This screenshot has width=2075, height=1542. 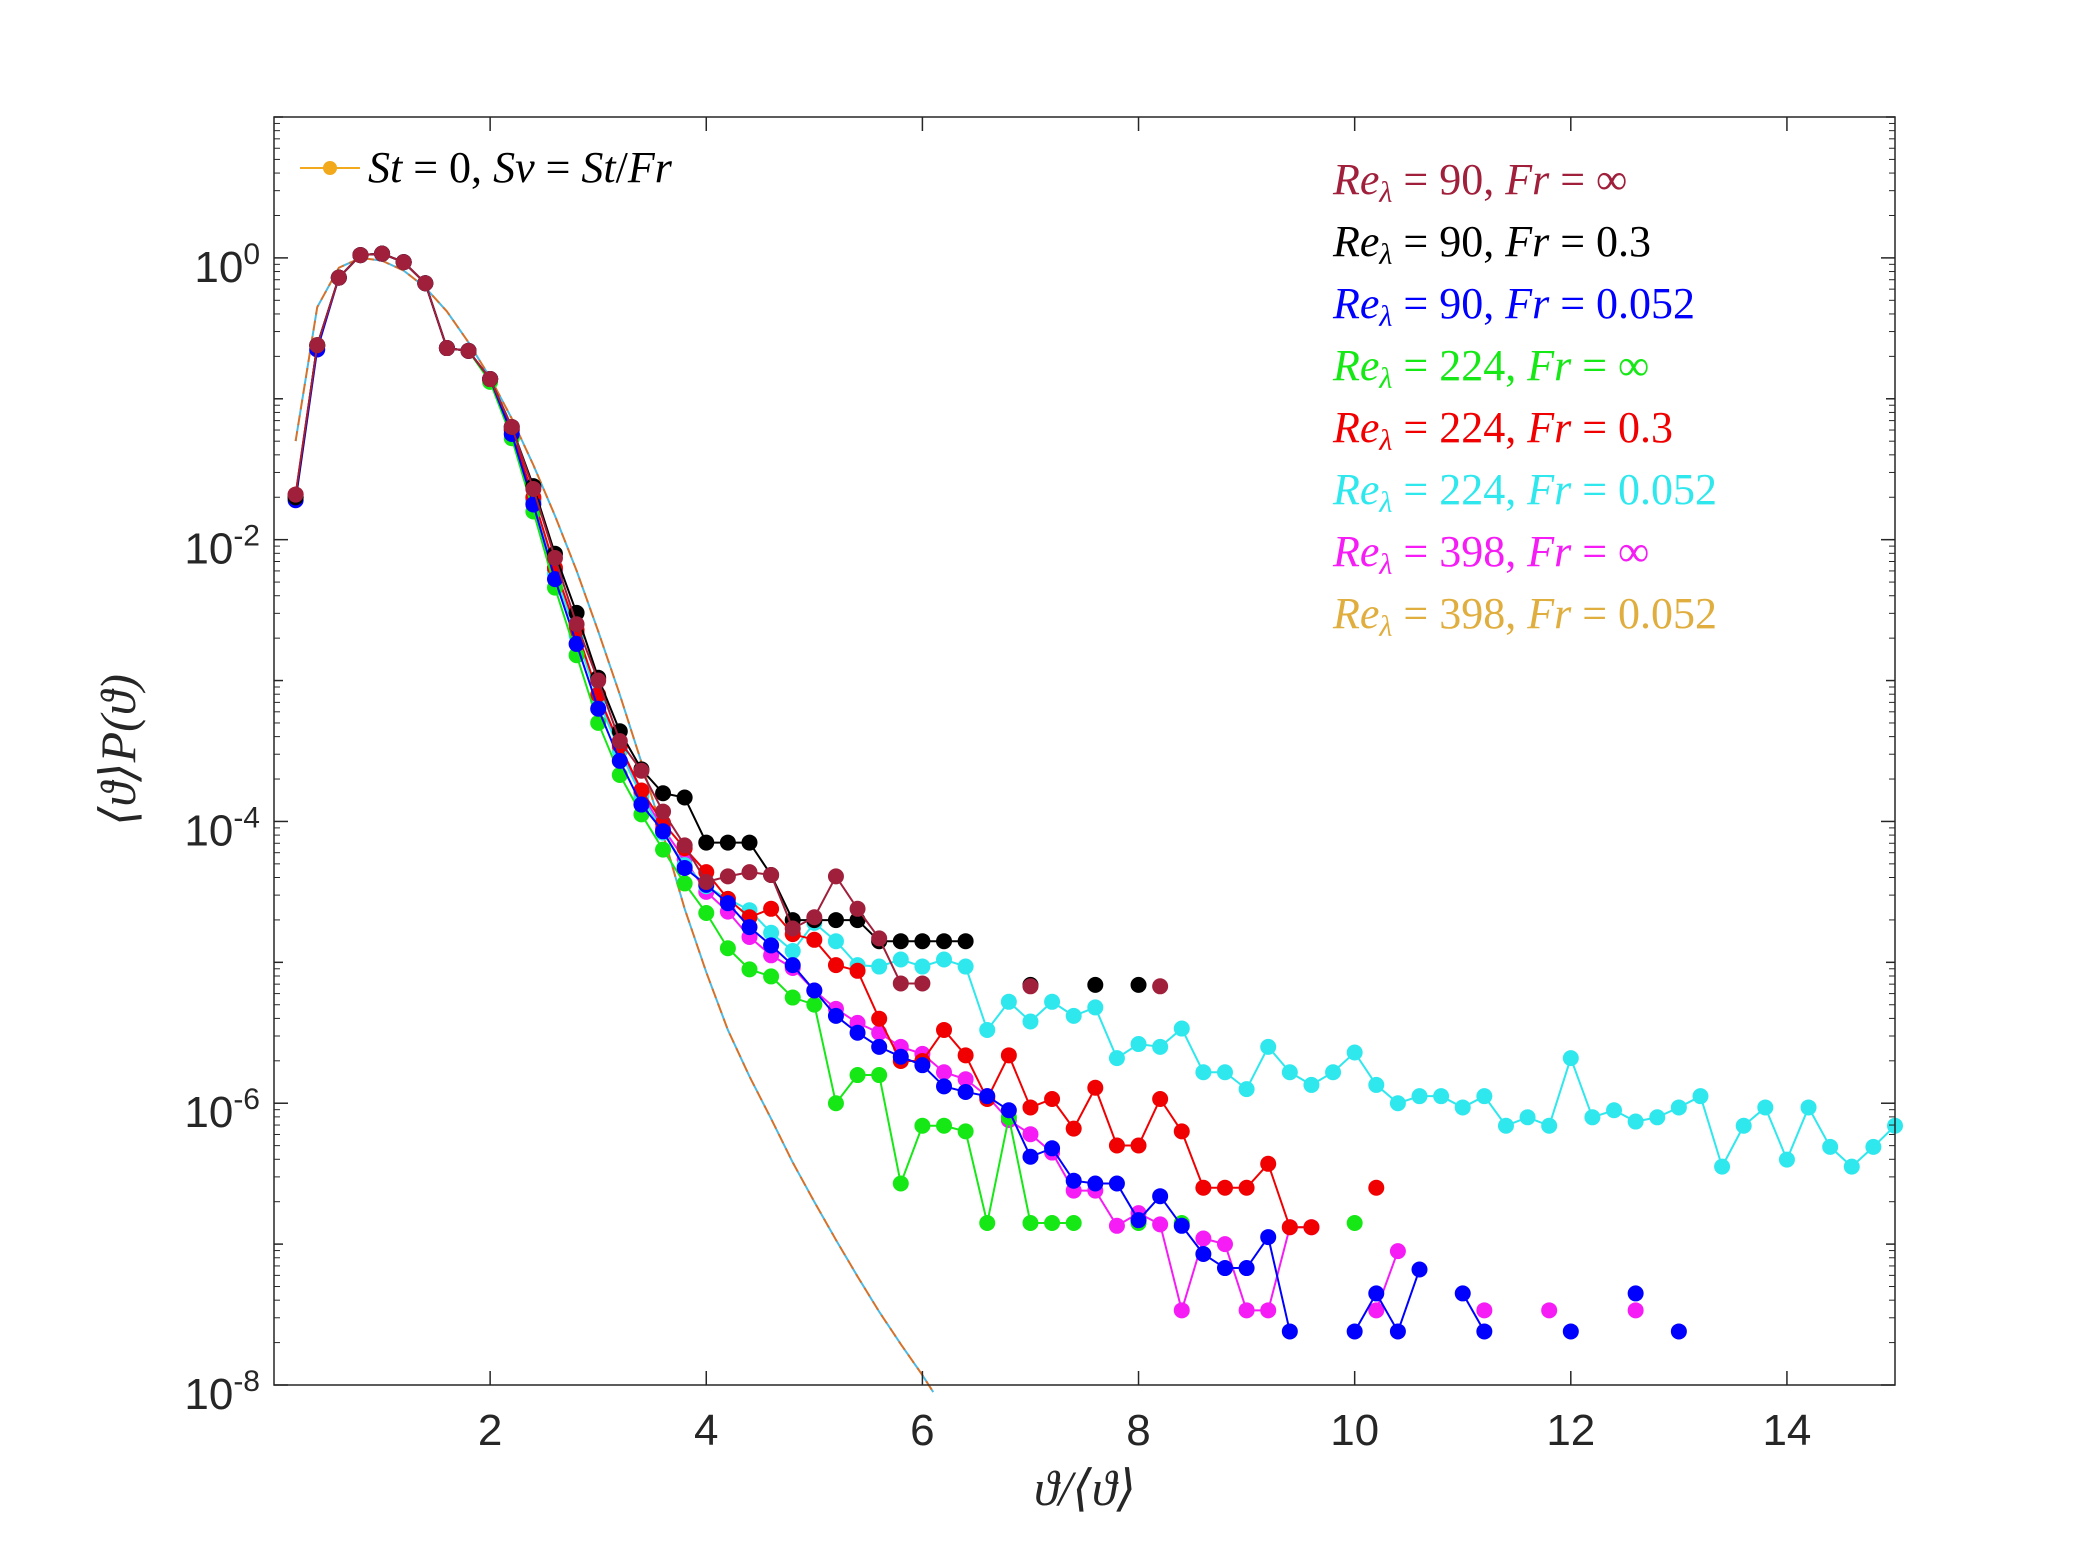 What do you see at coordinates (227, 265) in the screenshot?
I see `y-tick-label: 10⁰` at bounding box center [227, 265].